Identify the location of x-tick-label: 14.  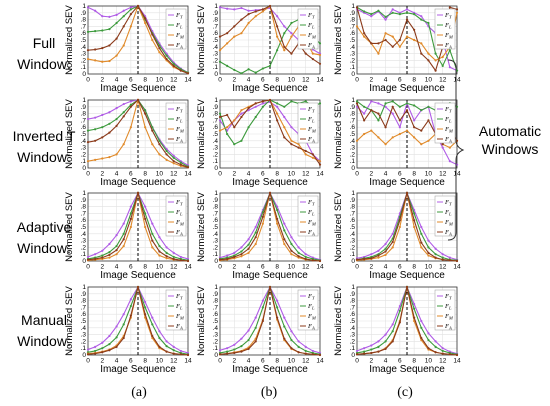
(457, 80).